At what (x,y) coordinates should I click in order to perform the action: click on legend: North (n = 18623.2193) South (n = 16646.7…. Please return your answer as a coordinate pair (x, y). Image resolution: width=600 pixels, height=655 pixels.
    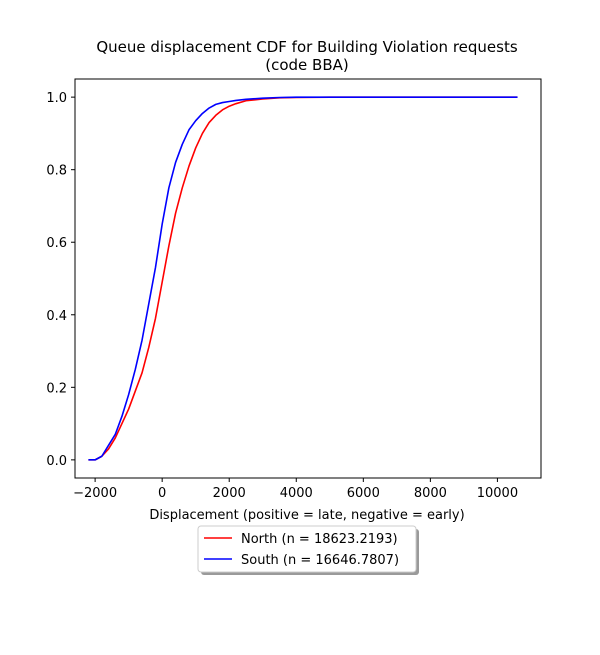
    Looking at the image, I should click on (308, 550).